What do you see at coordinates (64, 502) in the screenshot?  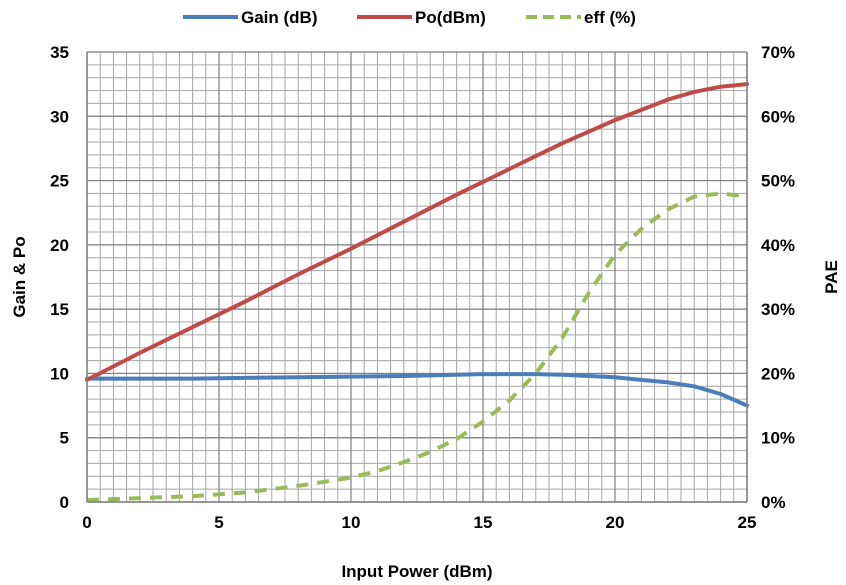 I see `y-tick-label: 0` at bounding box center [64, 502].